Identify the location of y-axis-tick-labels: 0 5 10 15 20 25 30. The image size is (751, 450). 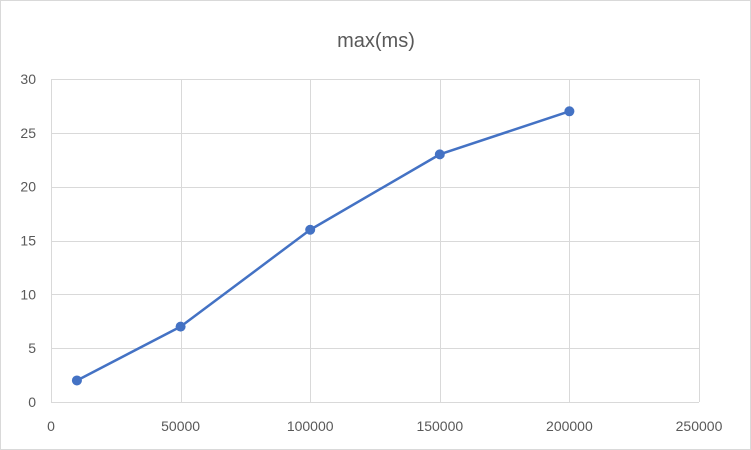
(28, 240).